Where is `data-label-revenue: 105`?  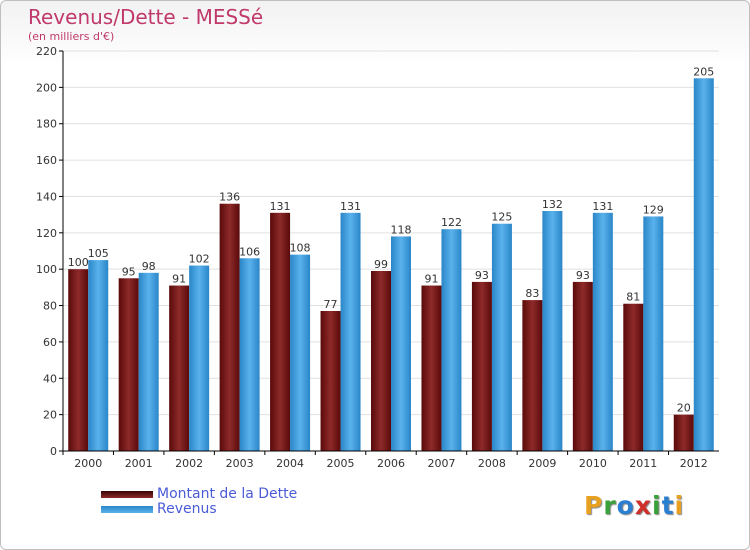 data-label-revenue: 105 is located at coordinates (98, 253).